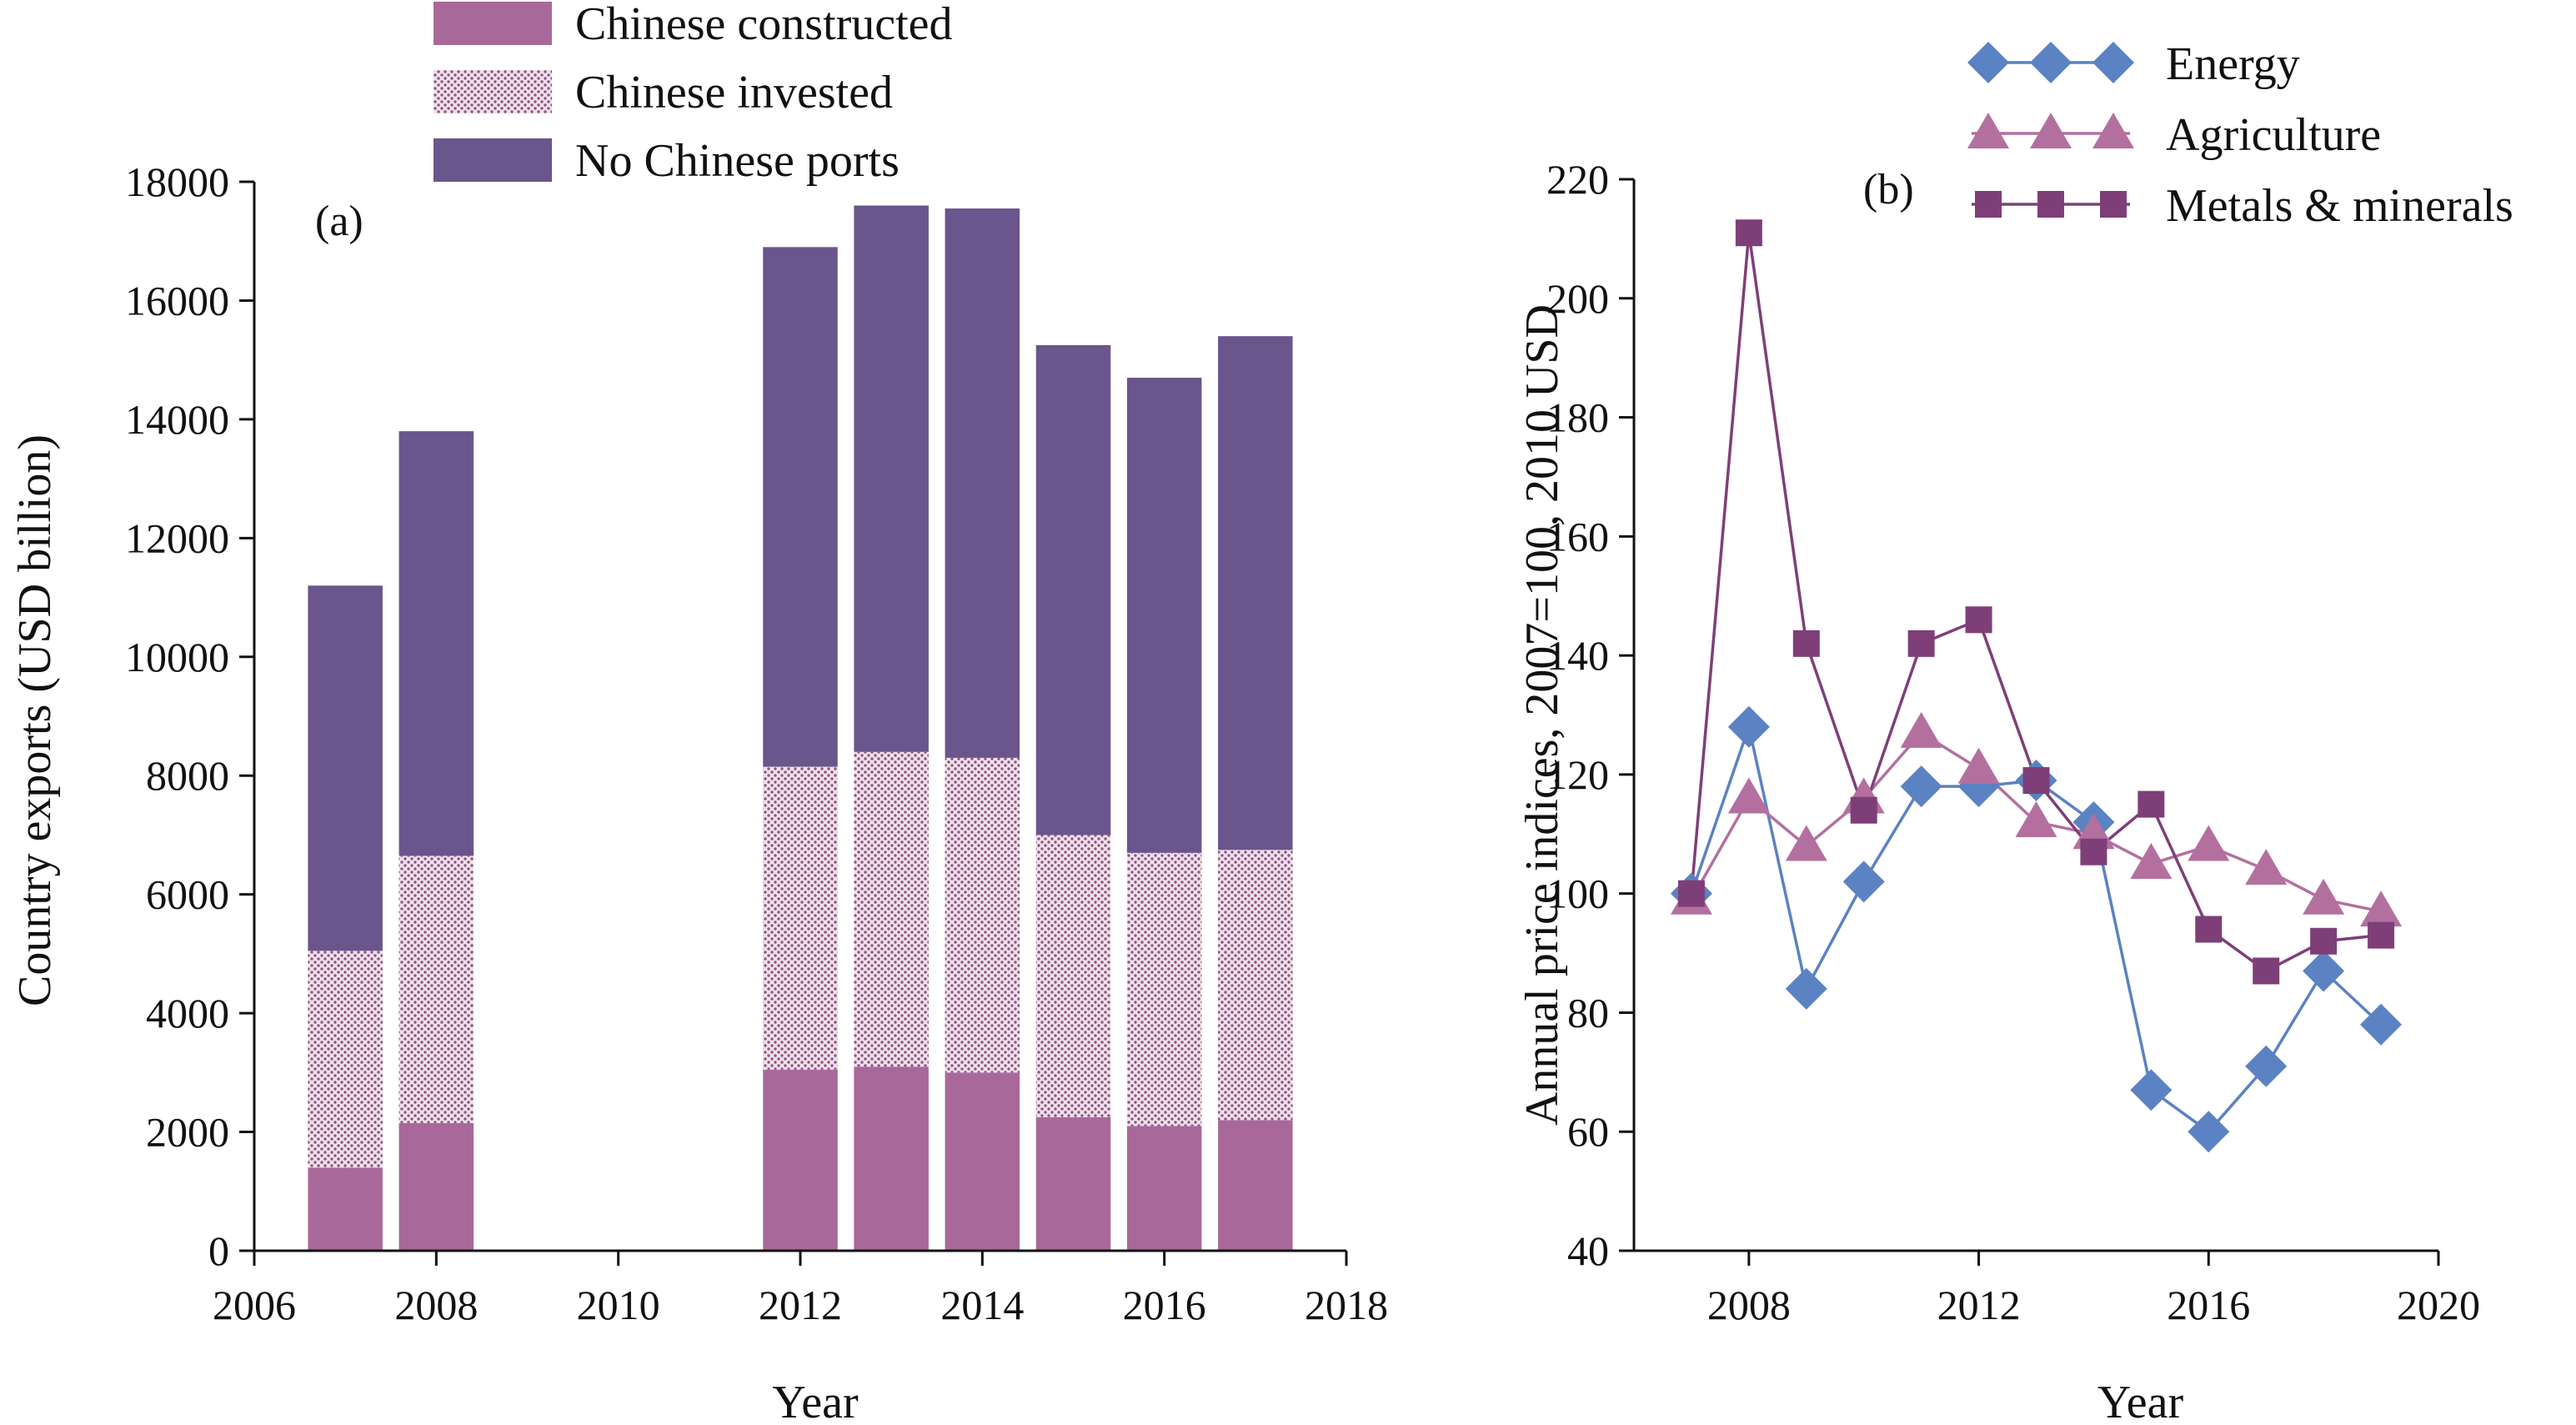  Describe the element at coordinates (1577, 417) in the screenshot. I see `y-tick-label: 180` at that location.